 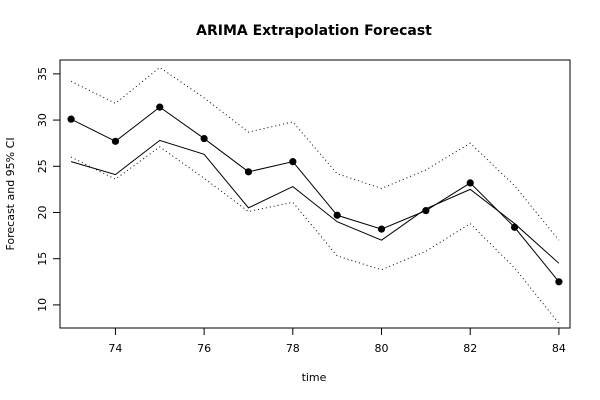 I want to click on x-tick-label: 80, so click(x=382, y=348).